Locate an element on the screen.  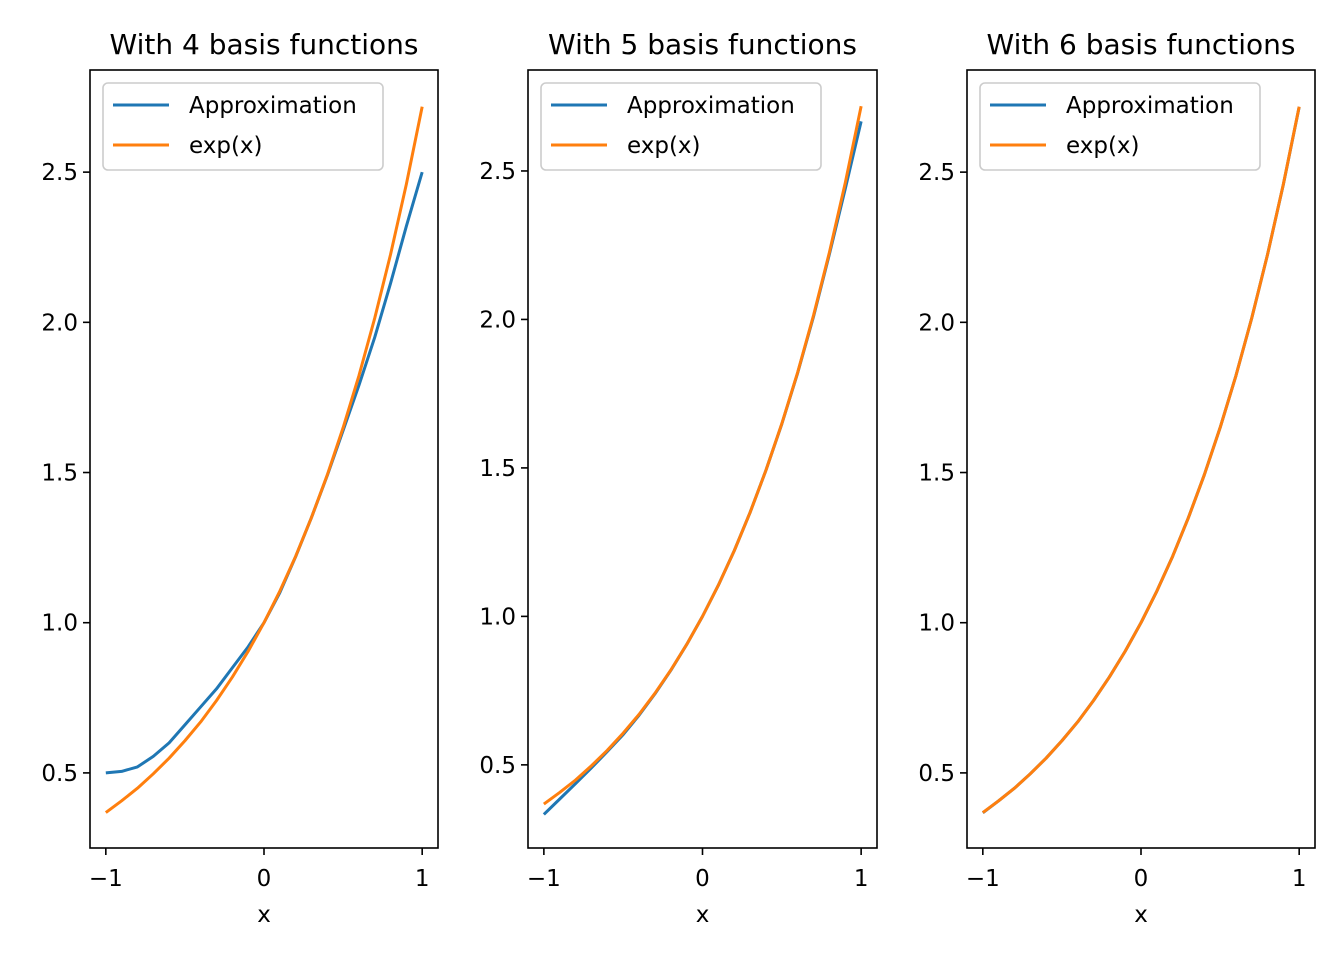
subplot-title: With 4 basis functions is located at coordinates (264, 44).